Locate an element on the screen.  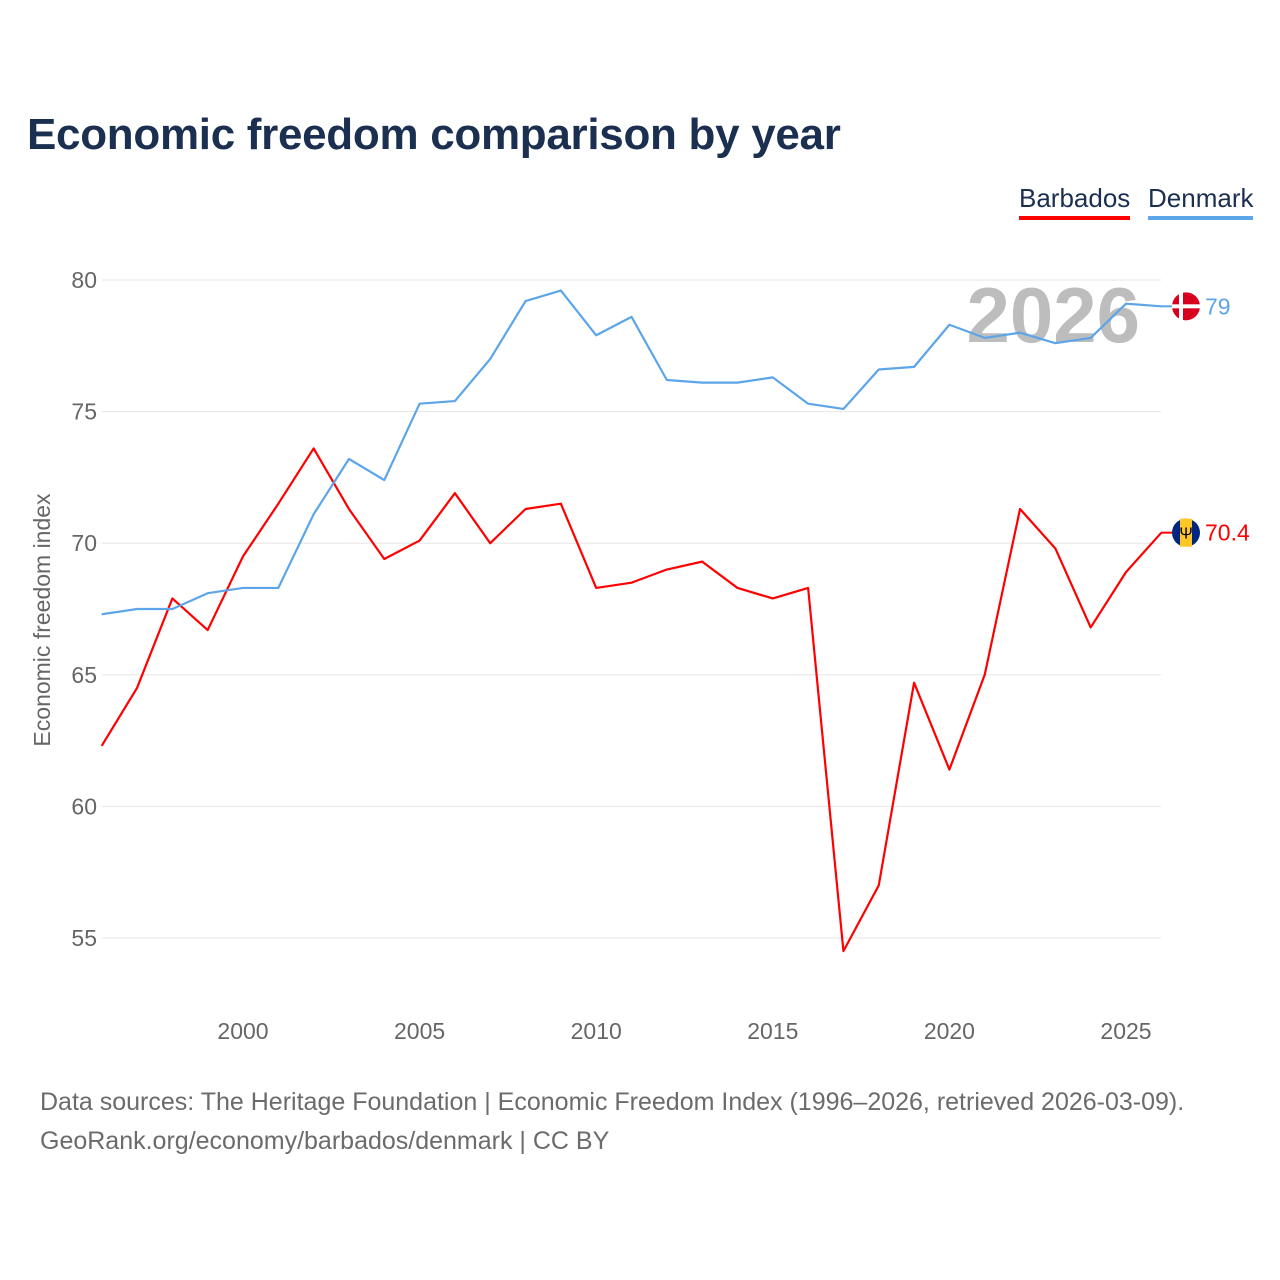
flag-band is located at coordinates (1186, 532).